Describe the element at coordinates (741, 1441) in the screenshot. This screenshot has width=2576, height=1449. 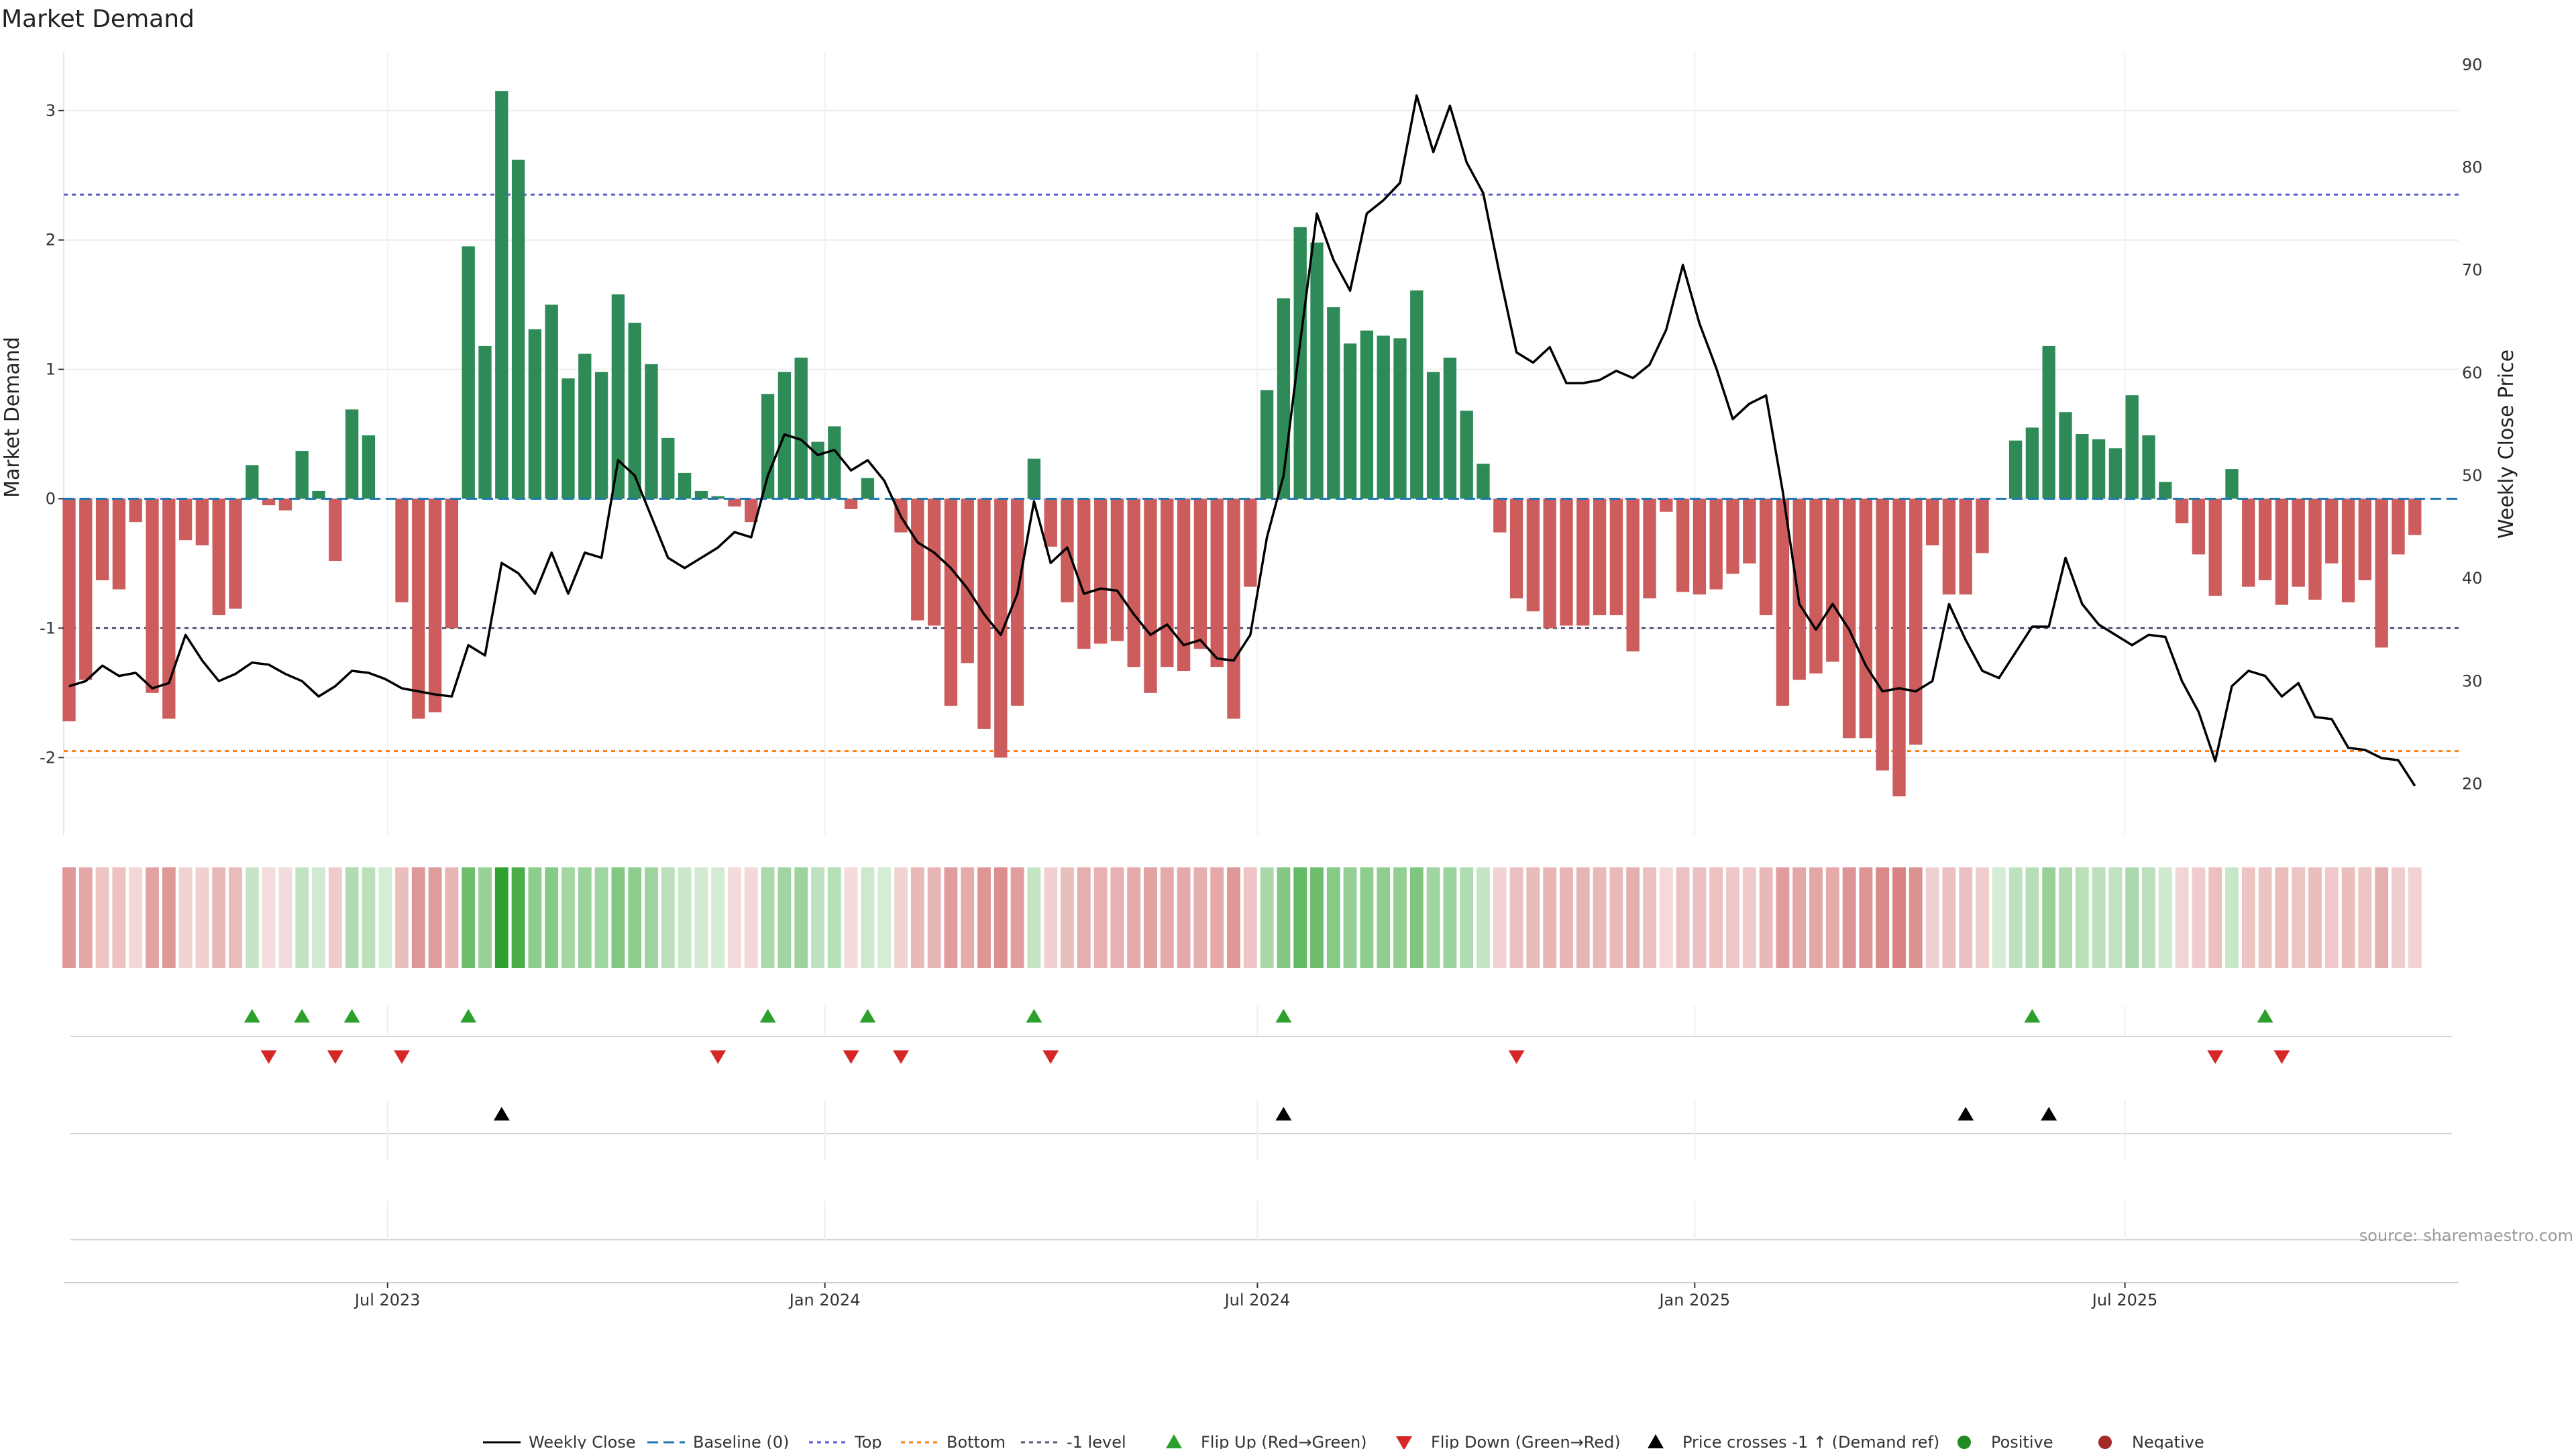
I see `legend-label: Baseline (0)` at that location.